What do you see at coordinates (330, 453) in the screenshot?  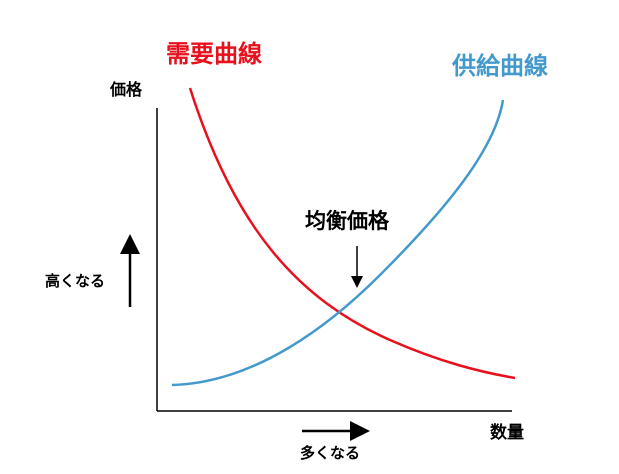 I see `x-direction-label: 多くなる` at bounding box center [330, 453].